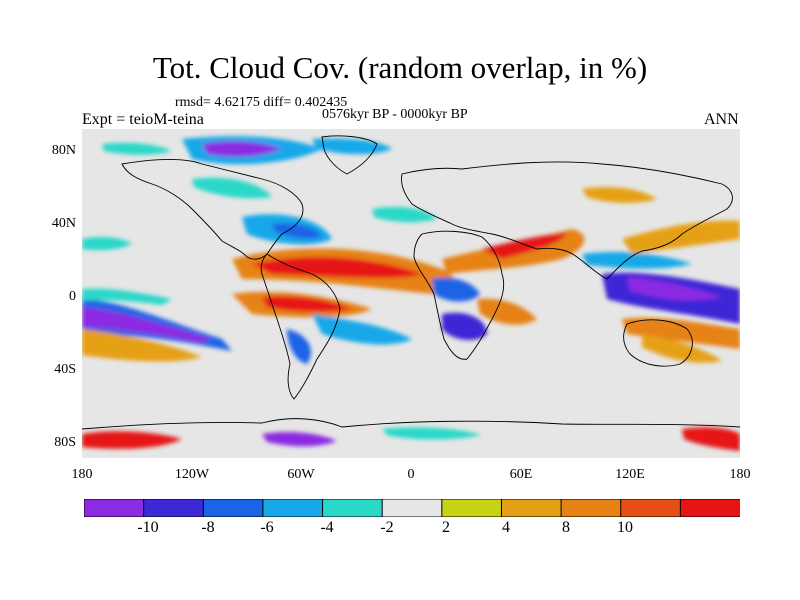 Image resolution: width=800 pixels, height=600 pixels. What do you see at coordinates (72, 296) in the screenshot?
I see `lat-tick: 0` at bounding box center [72, 296].